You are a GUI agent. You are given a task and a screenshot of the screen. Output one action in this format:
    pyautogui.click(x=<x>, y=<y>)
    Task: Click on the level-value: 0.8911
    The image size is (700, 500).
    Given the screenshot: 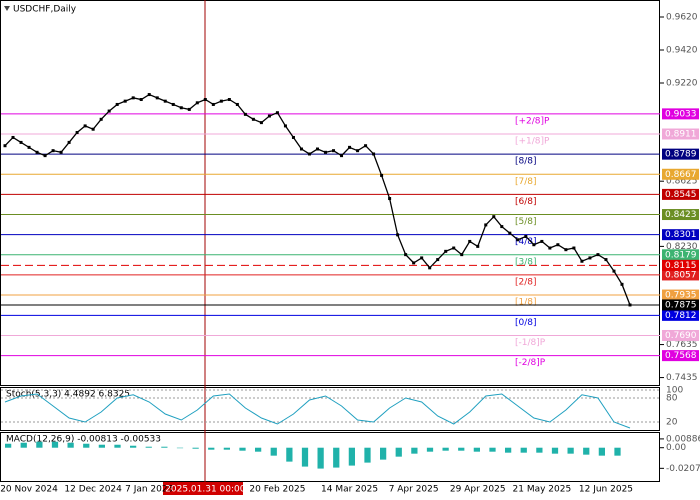 What is the action you would take?
    pyautogui.click(x=681, y=134)
    